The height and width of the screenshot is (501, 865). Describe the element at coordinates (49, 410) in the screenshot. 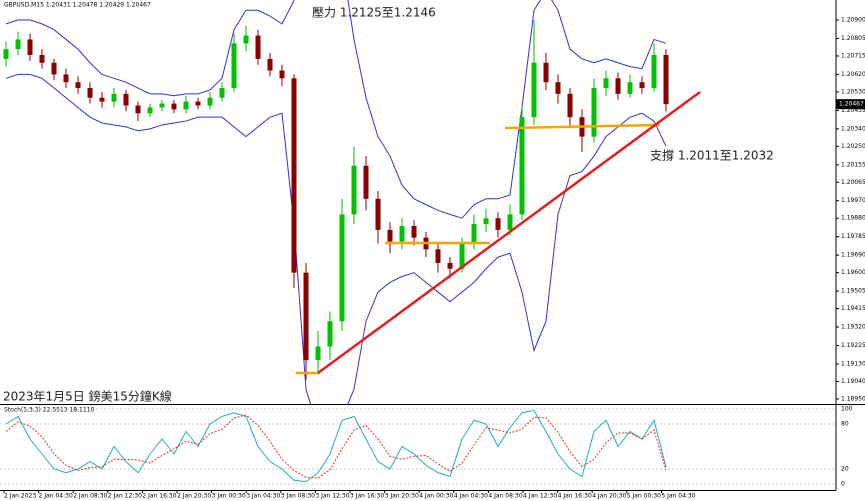

I see `stoch-header: Stoch(5,3,3) 22.5513 18.1110` at that location.